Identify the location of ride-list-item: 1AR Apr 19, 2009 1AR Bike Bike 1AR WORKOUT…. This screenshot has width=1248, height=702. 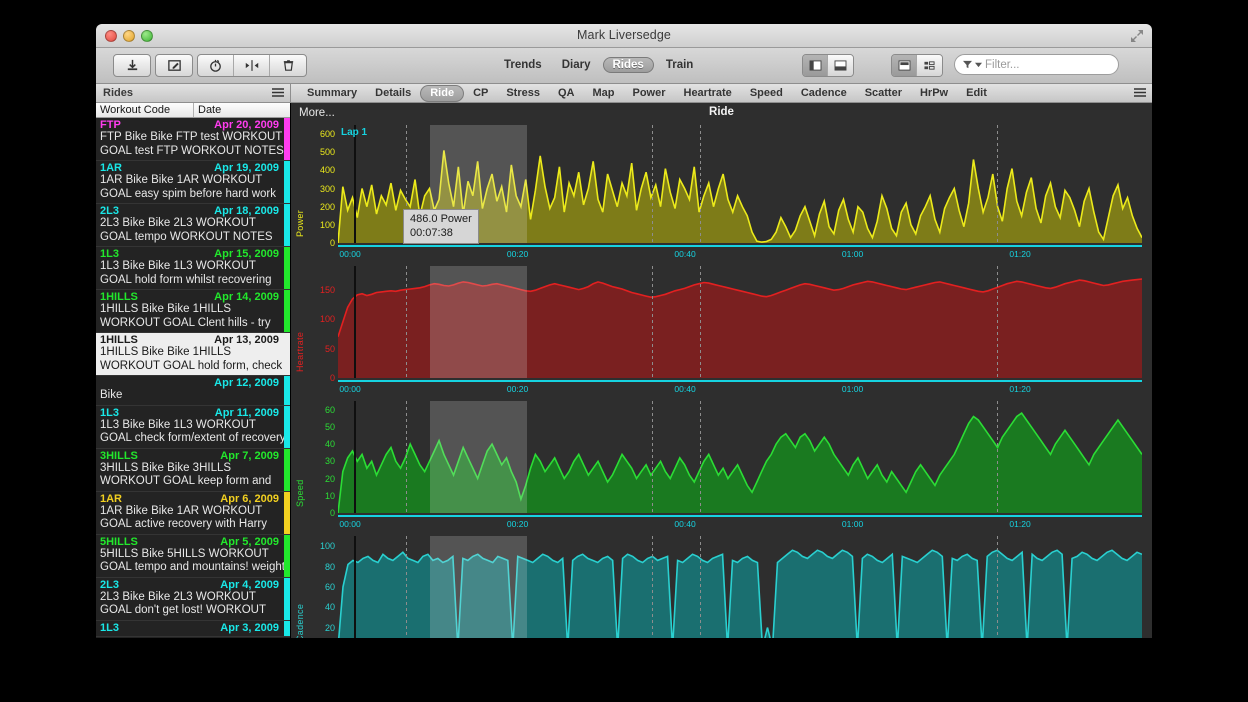
(193, 182).